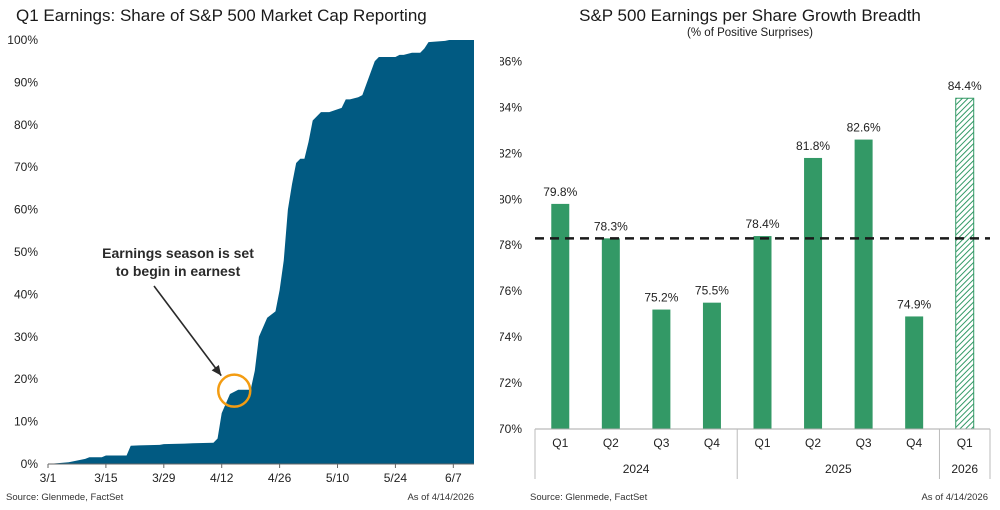 Image resolution: width=1000 pixels, height=510 pixels. I want to click on left-chart-as-of: As of 4/14/2026, so click(440, 497).